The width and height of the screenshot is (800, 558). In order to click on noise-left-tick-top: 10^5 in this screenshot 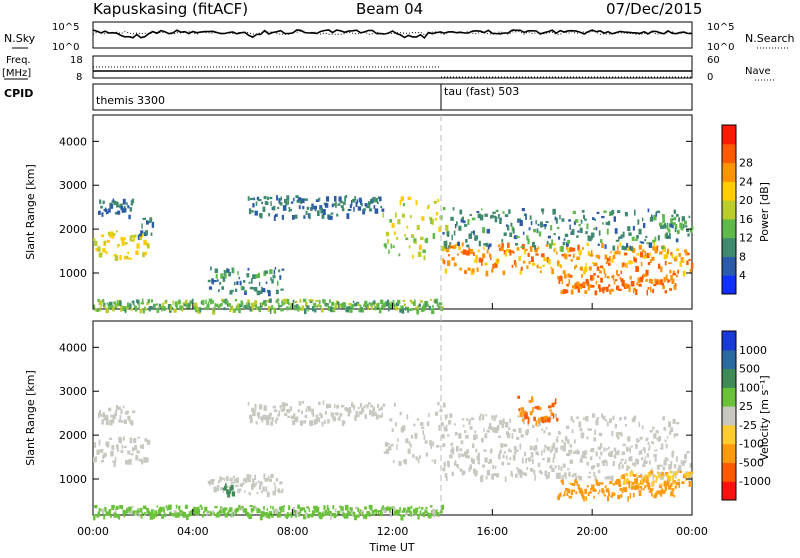, I will do `click(65, 27)`.